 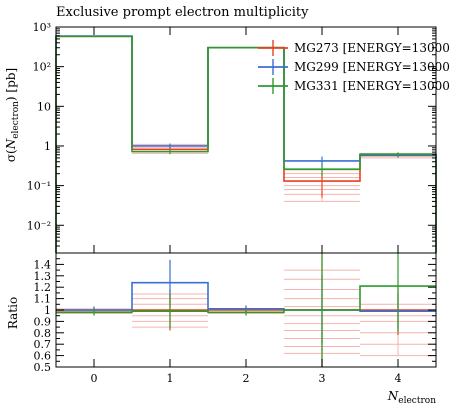 I want to click on ratio-tick-label: 1.2, so click(x=43, y=287).